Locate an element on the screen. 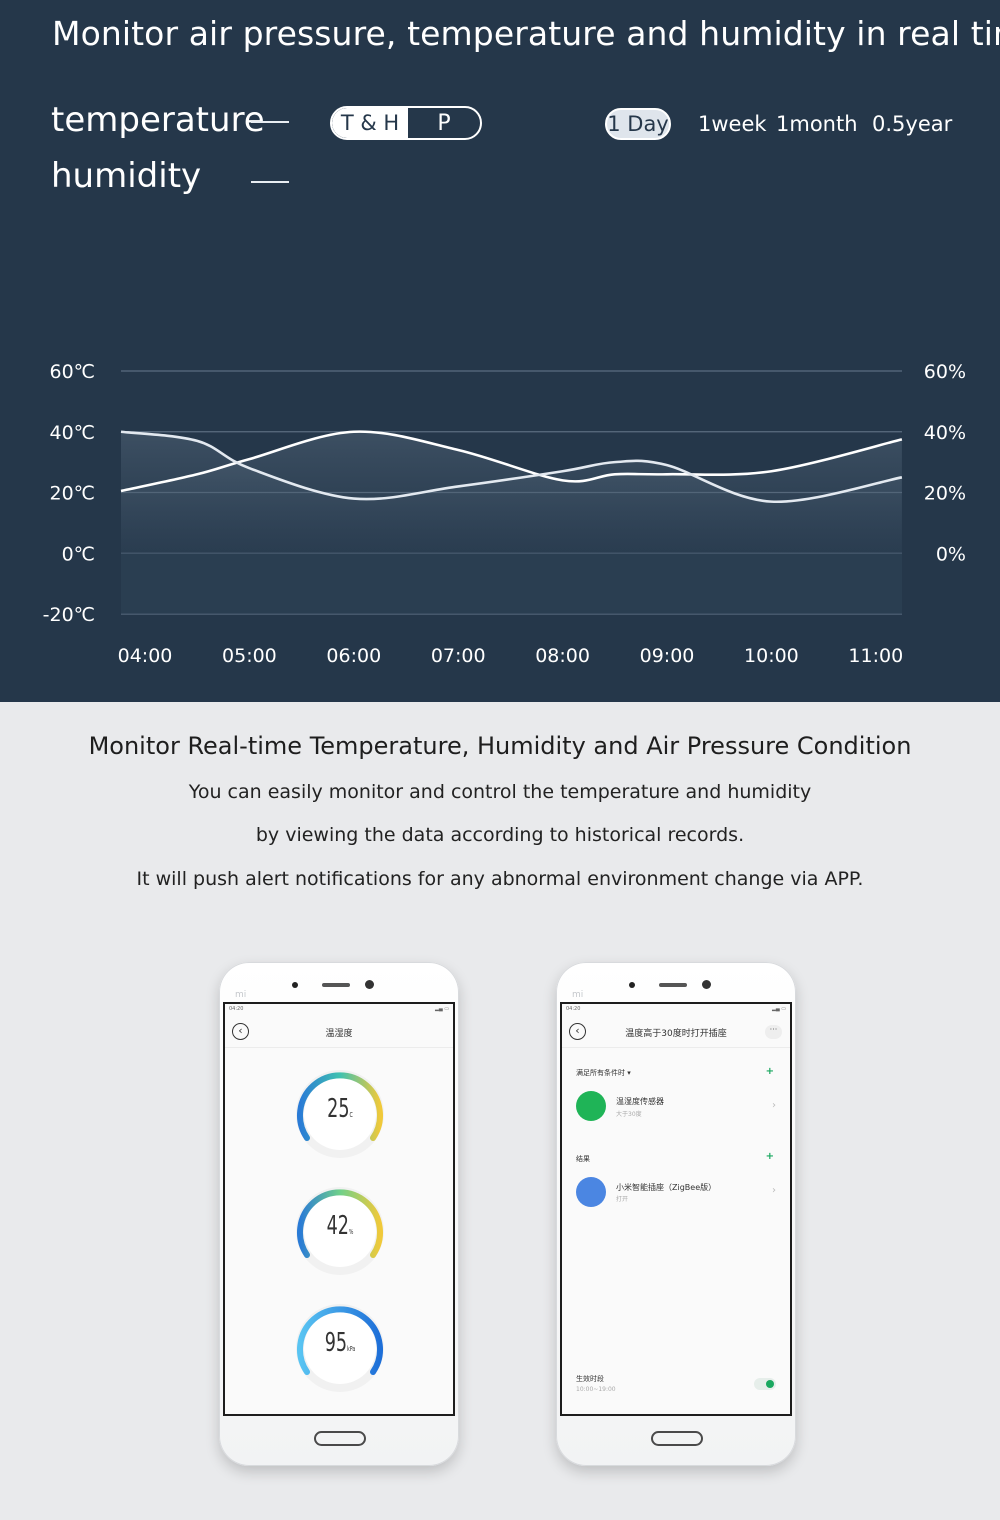 This screenshot has height=1520, width=1000. y-right-tick-label: 40% is located at coordinates (945, 433).